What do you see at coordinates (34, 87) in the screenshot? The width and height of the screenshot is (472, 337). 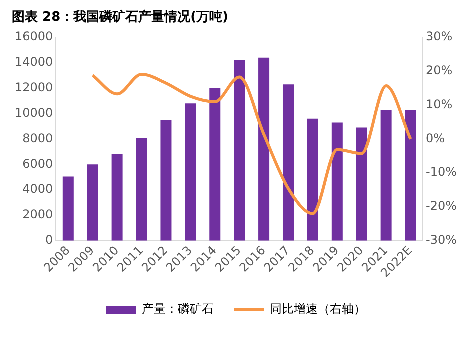 I see `y-tick-label: 12000` at bounding box center [34, 87].